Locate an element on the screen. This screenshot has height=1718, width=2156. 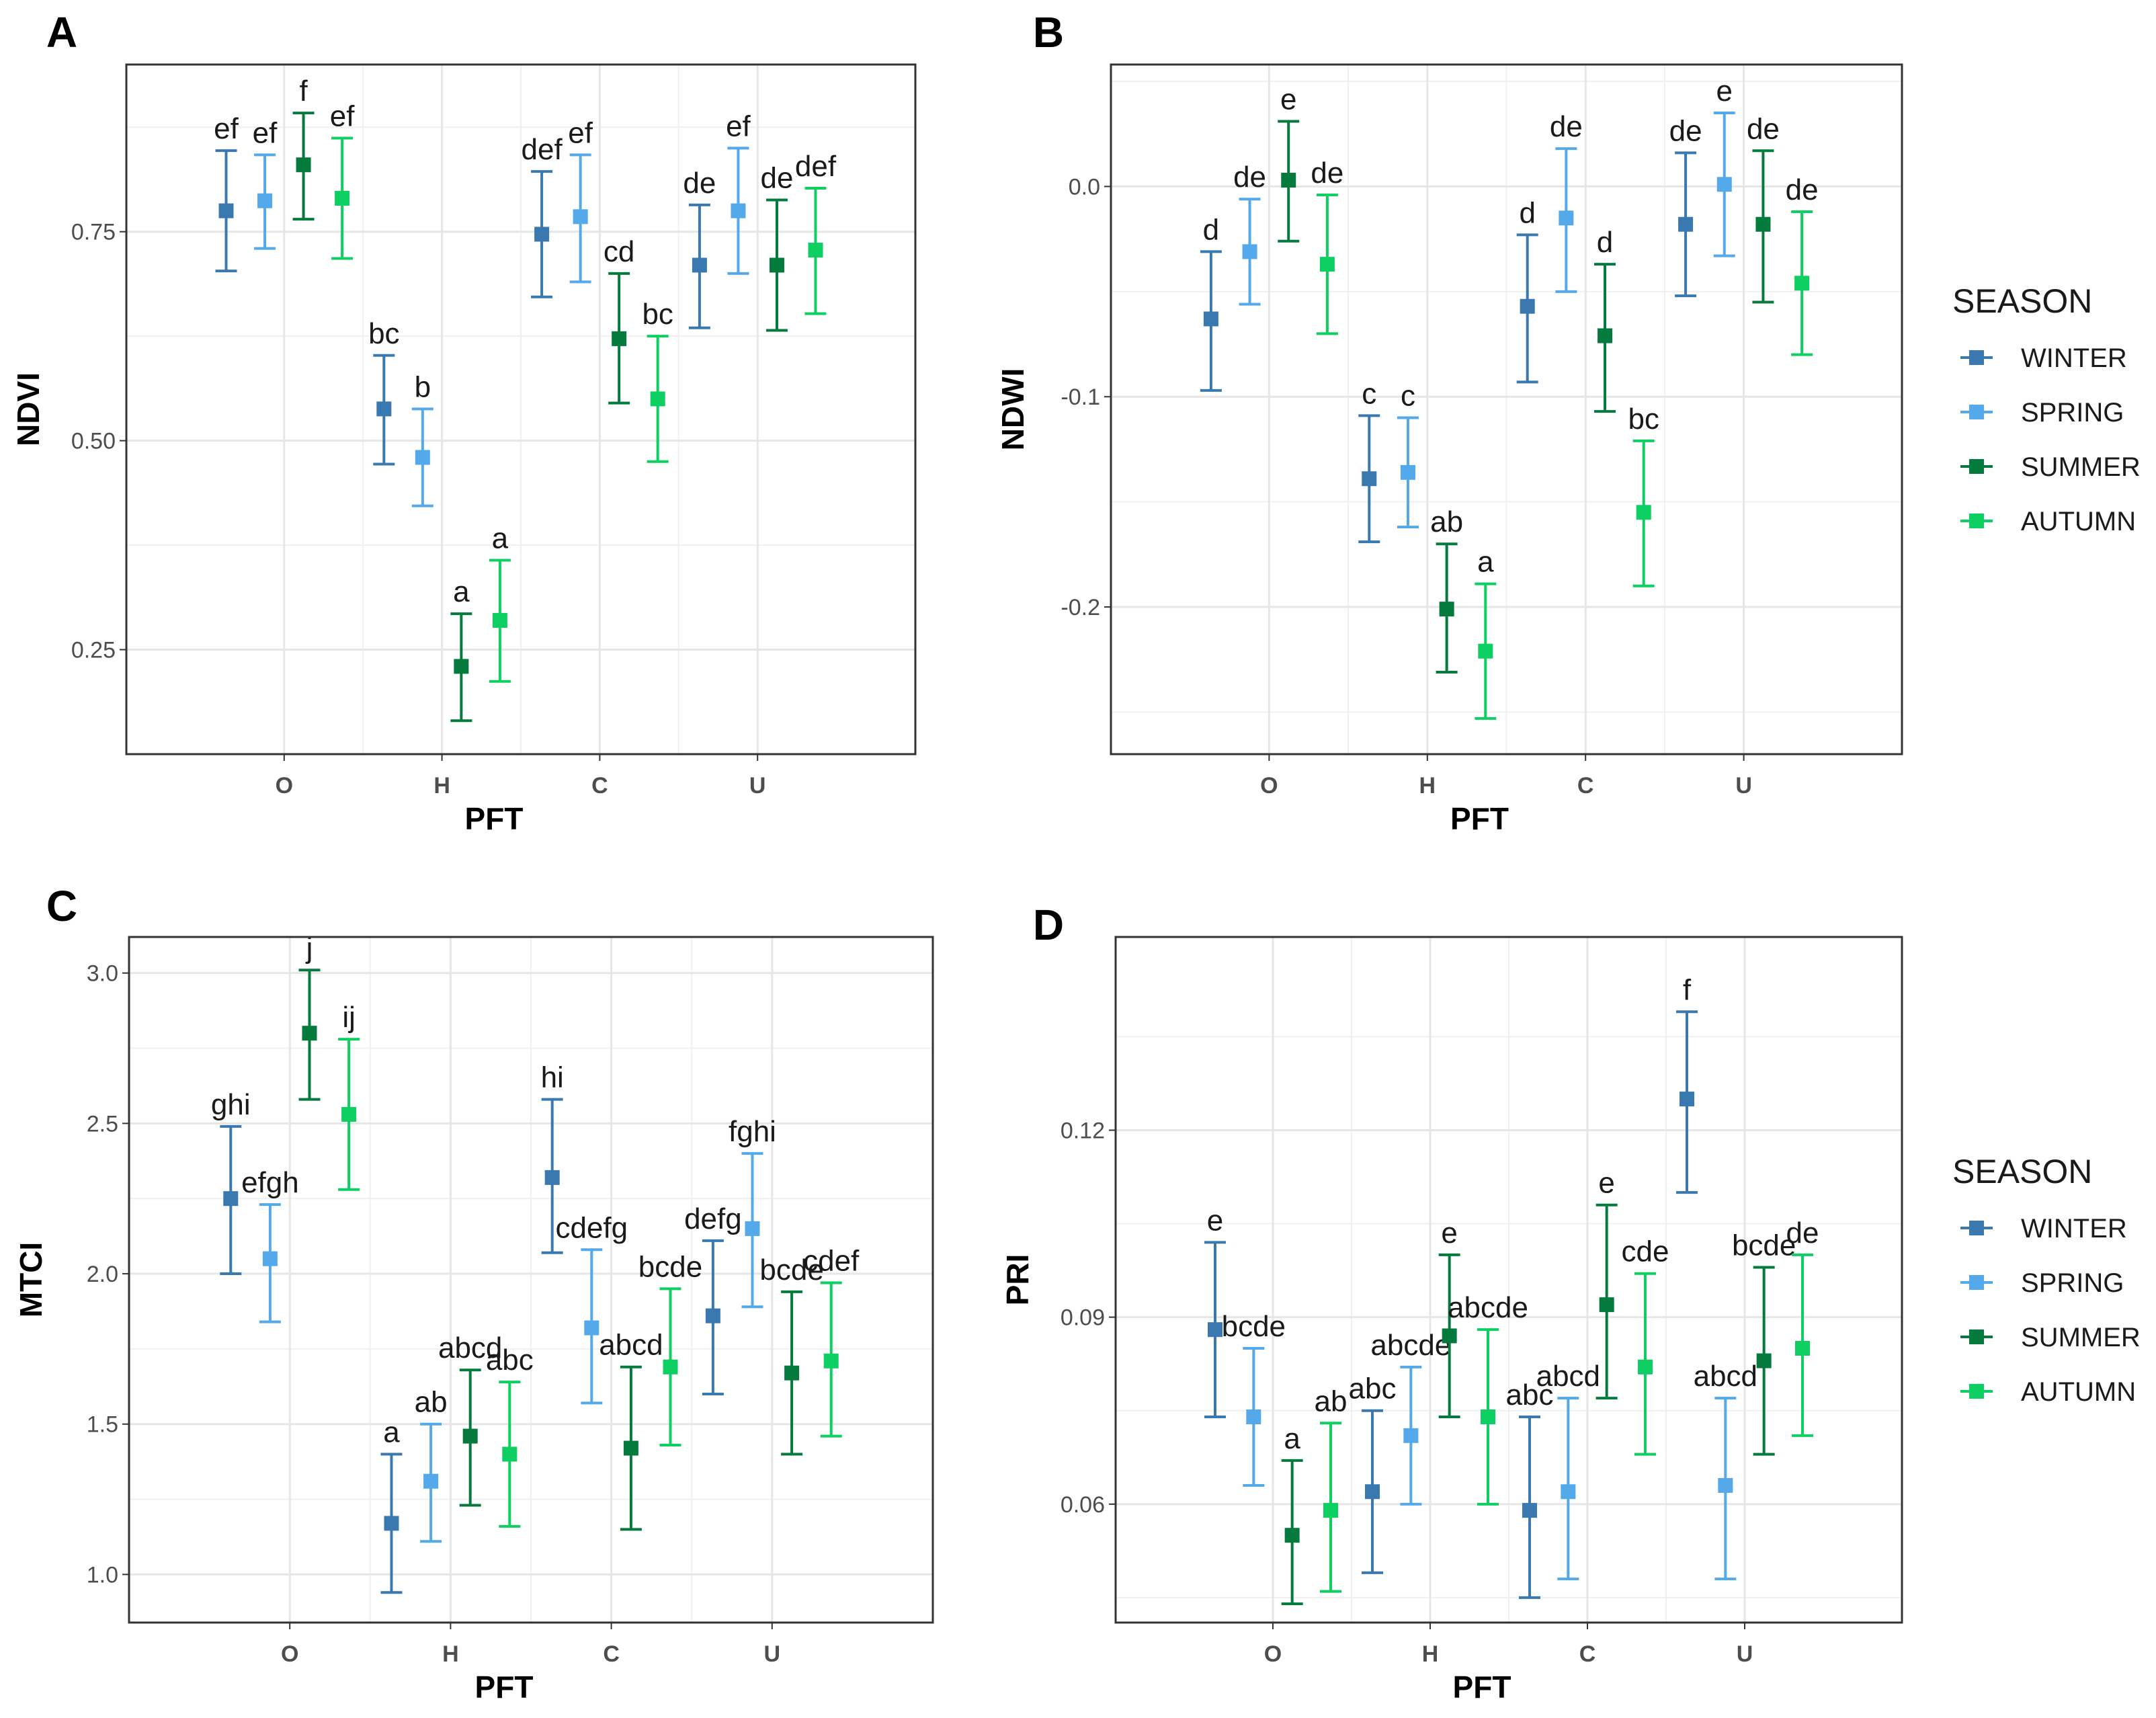
significance-label: cde is located at coordinates (1646, 1252).